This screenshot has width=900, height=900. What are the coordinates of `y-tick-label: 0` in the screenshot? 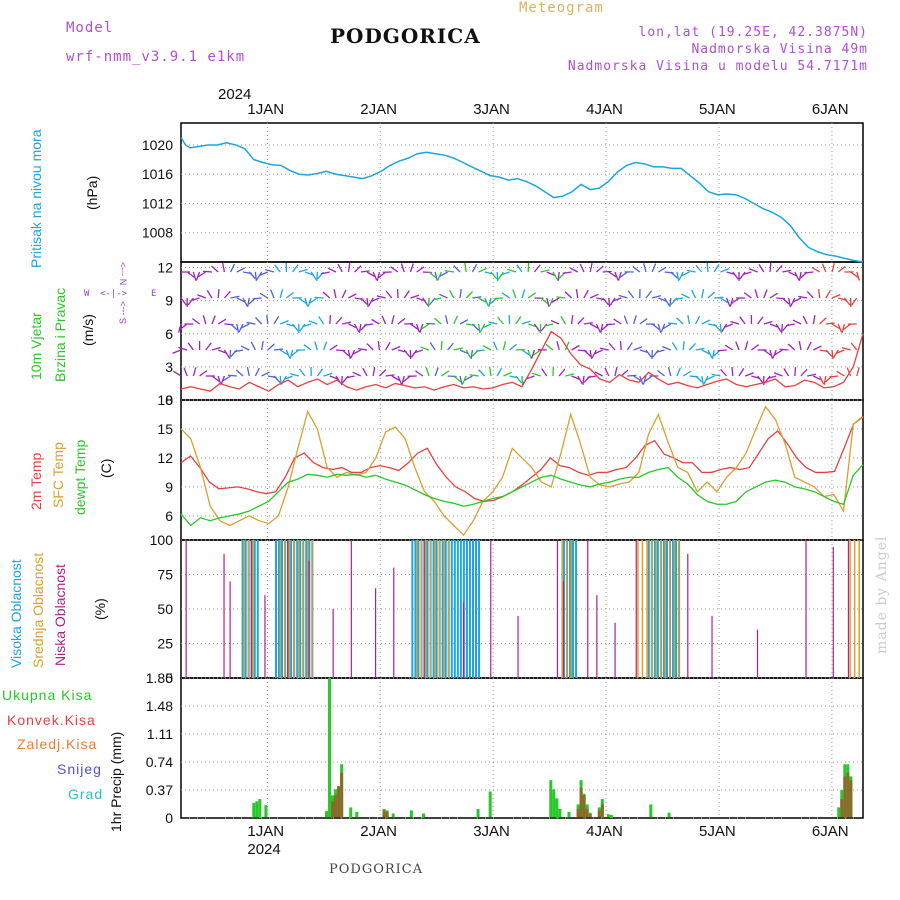 It's located at (169, 818).